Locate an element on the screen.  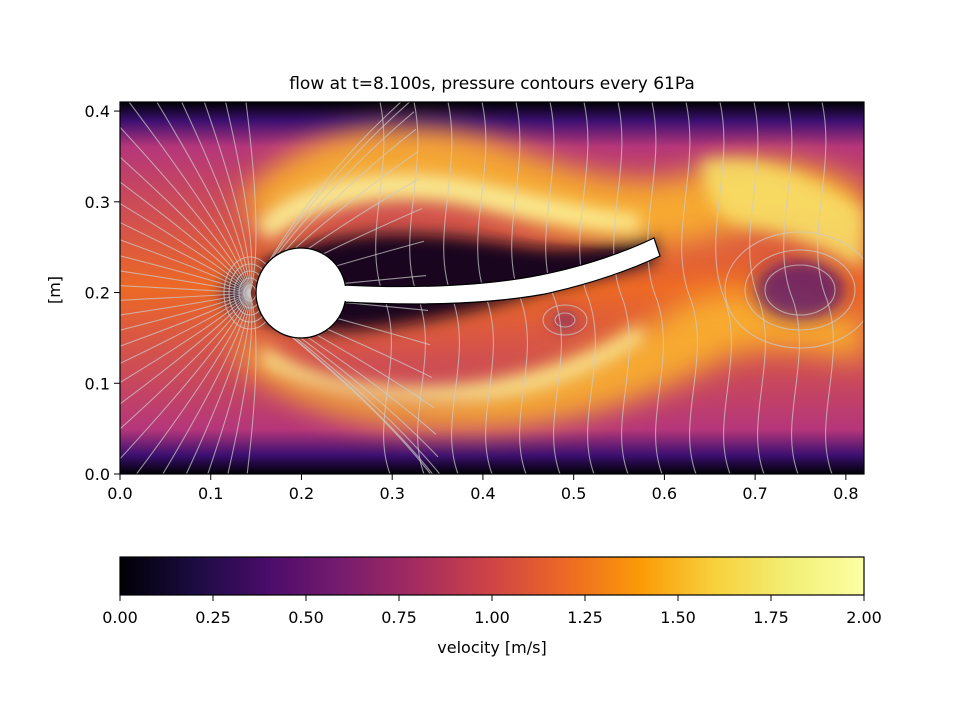
downstream-vortex is located at coordinates (800, 290).